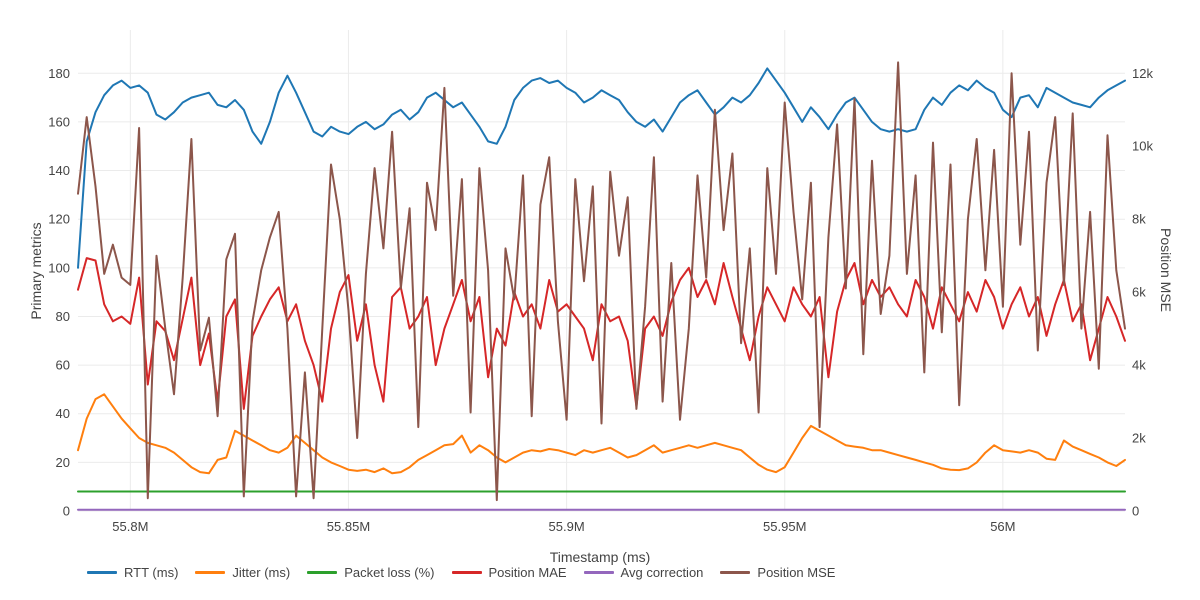 The image size is (1200, 600). I want to click on y-left-tick-label: 140, so click(59, 170).